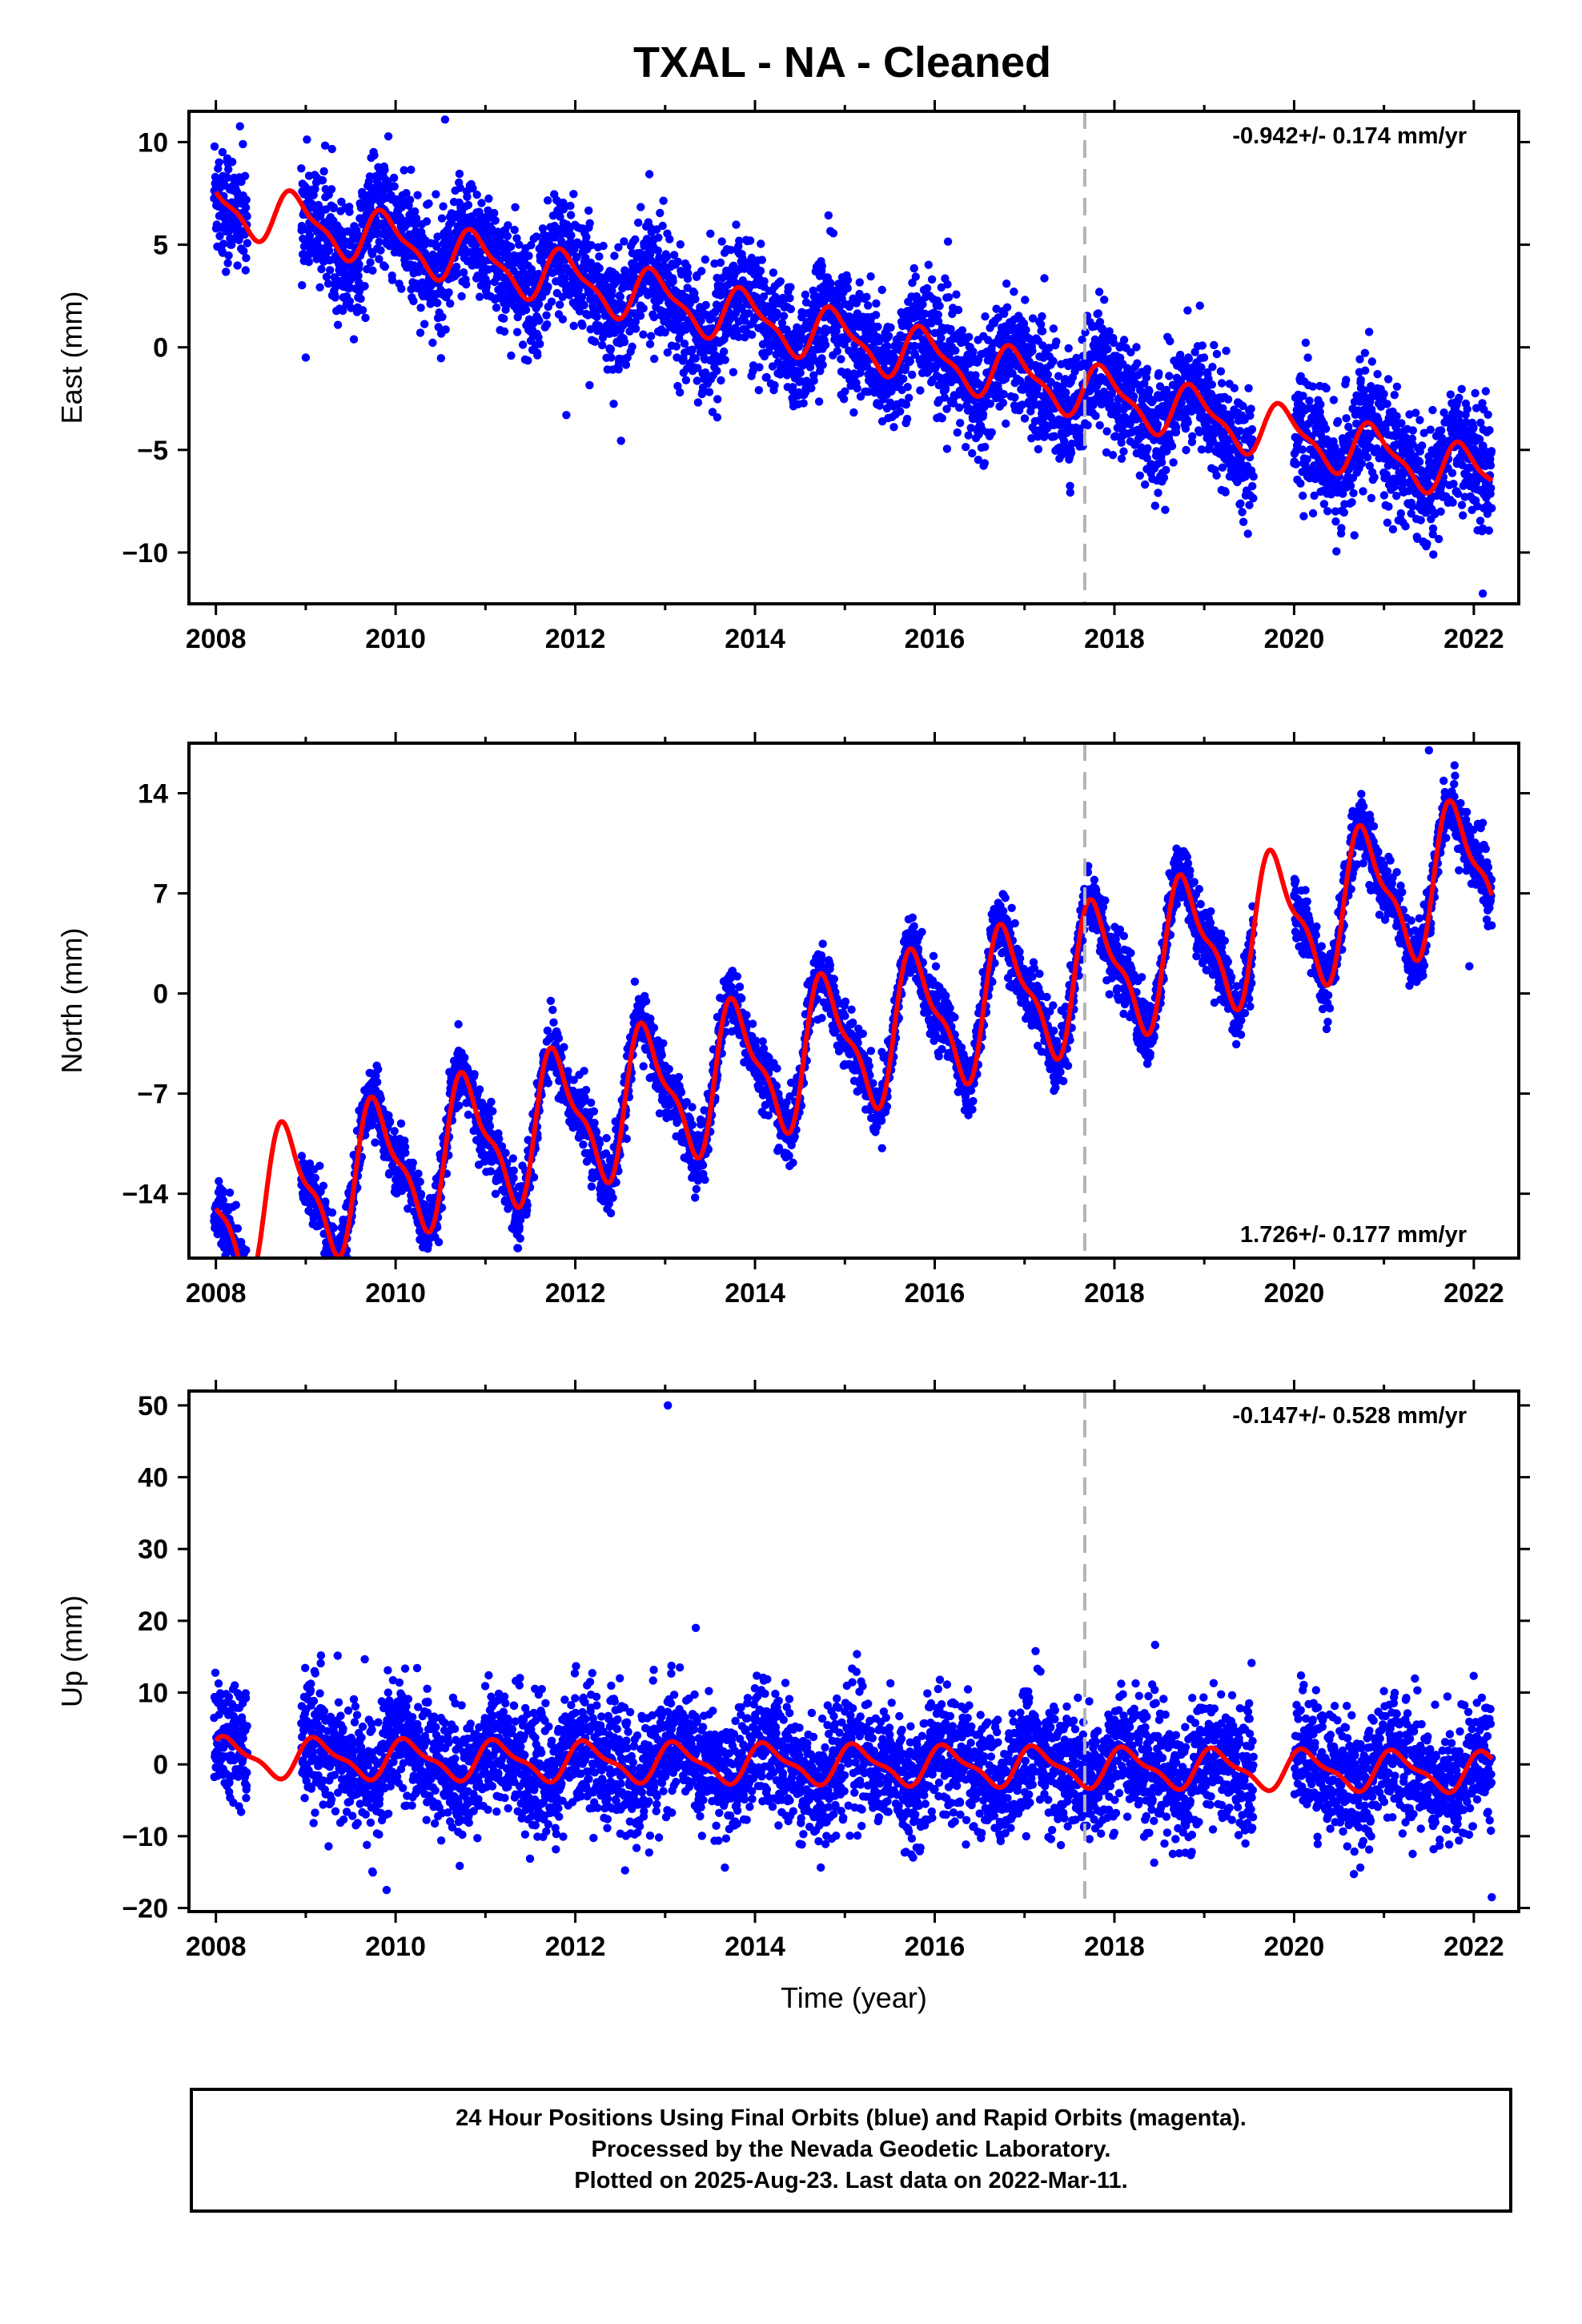 This screenshot has height=2324, width=1582. I want to click on x-tick-label: 2014, so click(755, 639).